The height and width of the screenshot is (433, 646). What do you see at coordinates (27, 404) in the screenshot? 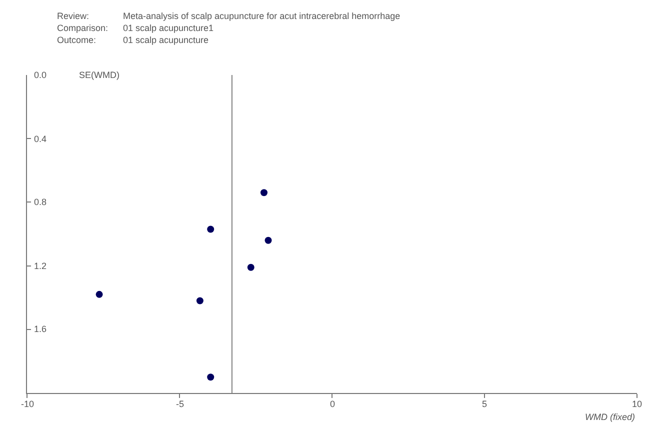
I see `x-tick-label: -10` at bounding box center [27, 404].